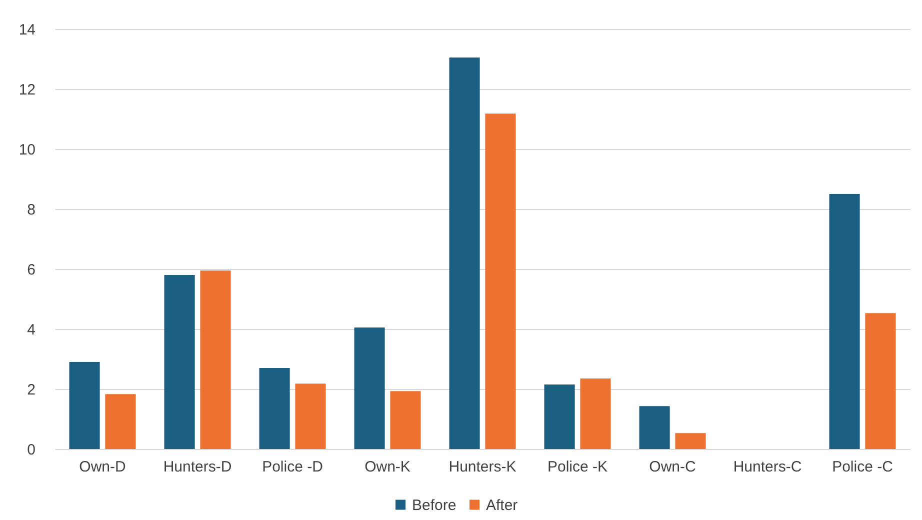 The height and width of the screenshot is (520, 922). Describe the element at coordinates (293, 467) in the screenshot. I see `x-tick-label: Police -D` at that location.